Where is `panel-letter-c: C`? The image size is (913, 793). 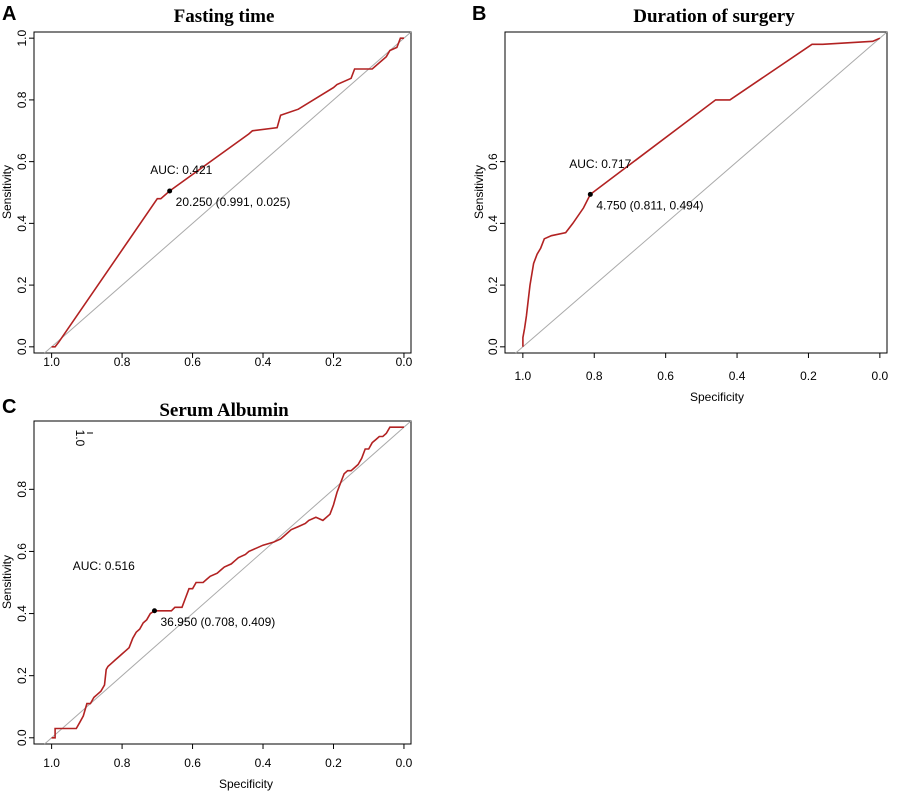
panel-letter-c: C is located at coordinates (9, 407).